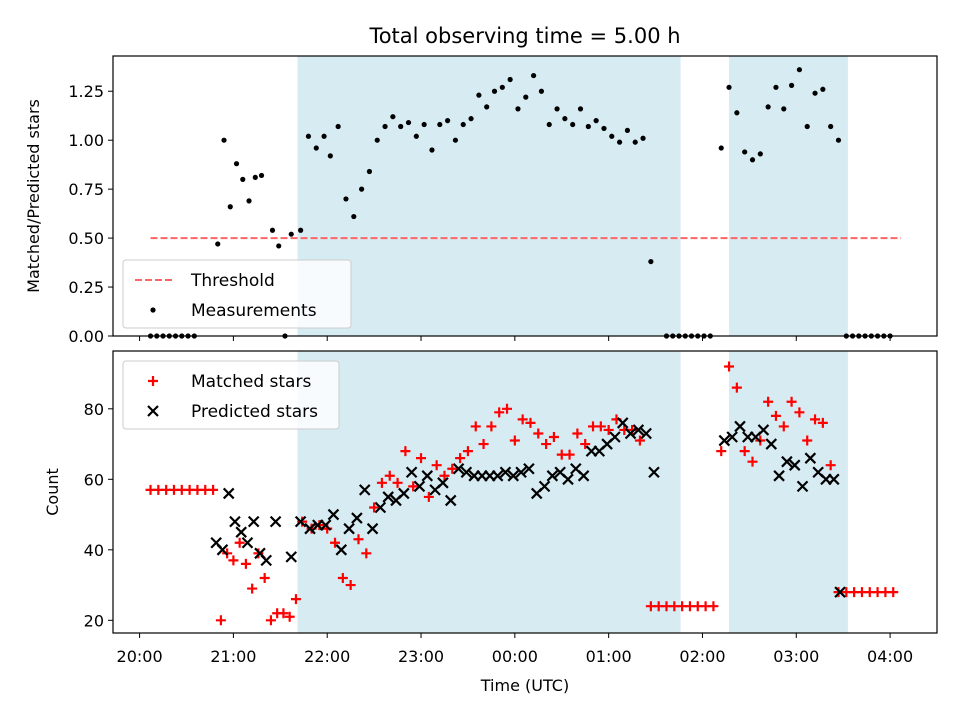 The image size is (960, 724). What do you see at coordinates (702, 656) in the screenshot?
I see `x-tick-label: 02:00` at bounding box center [702, 656].